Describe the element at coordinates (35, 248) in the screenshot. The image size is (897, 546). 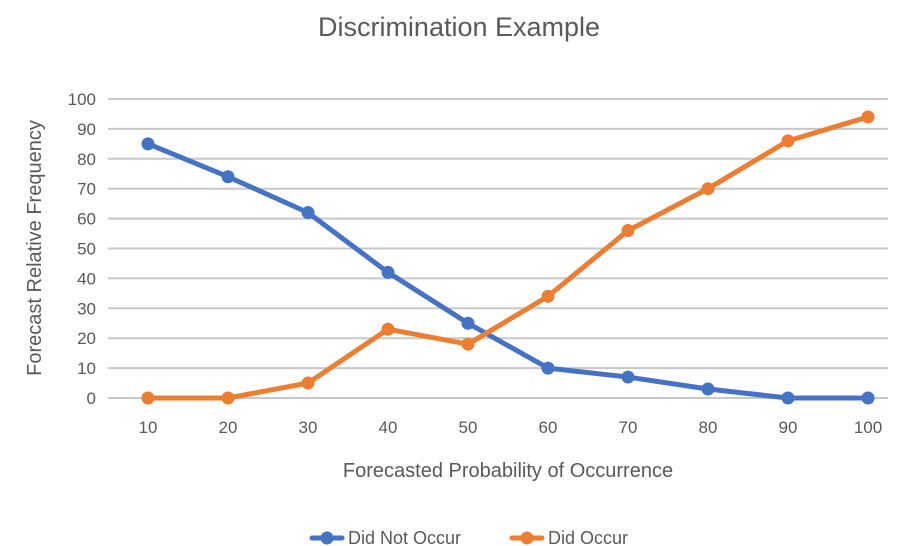
I see `y-axis-label: Forecast Relative Frequency` at that location.